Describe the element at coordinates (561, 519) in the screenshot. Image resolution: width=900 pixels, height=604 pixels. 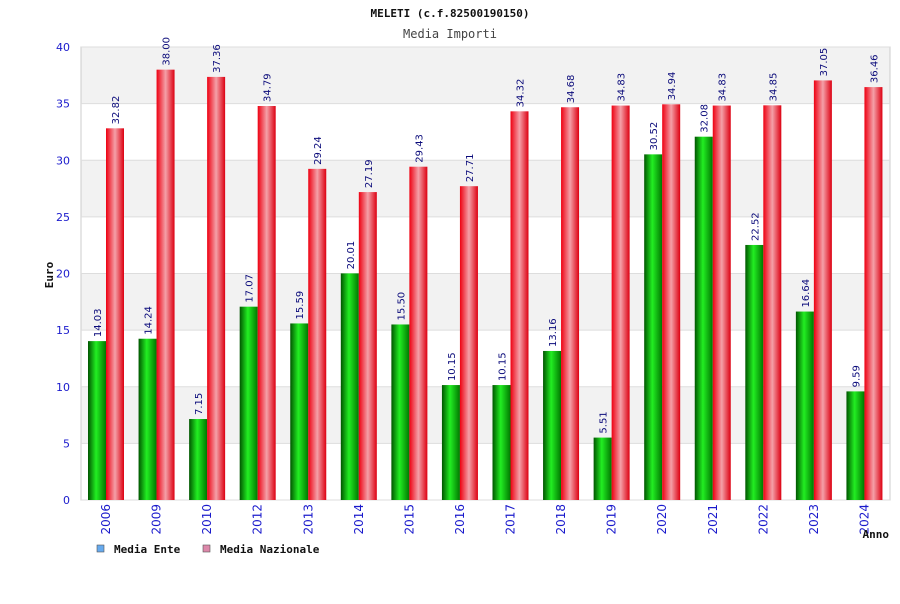
I see `x-tick-label-2018: 2018` at that location.